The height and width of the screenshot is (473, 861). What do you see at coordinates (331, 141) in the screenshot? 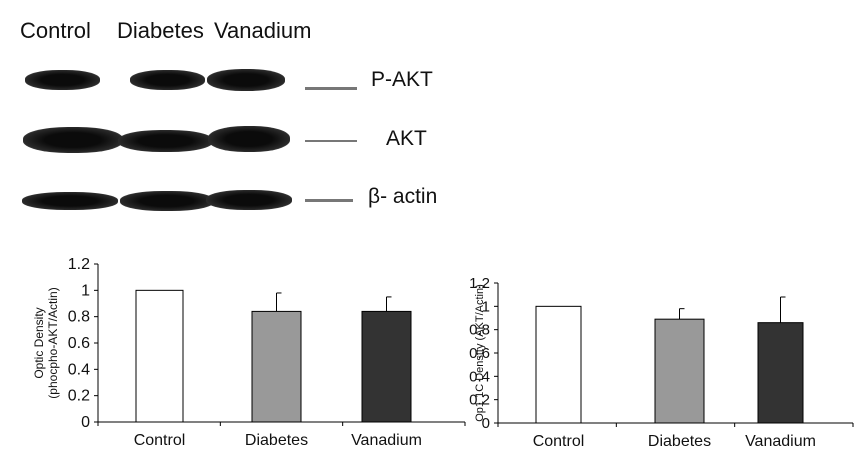
I see `marker-line-akt` at bounding box center [331, 141].